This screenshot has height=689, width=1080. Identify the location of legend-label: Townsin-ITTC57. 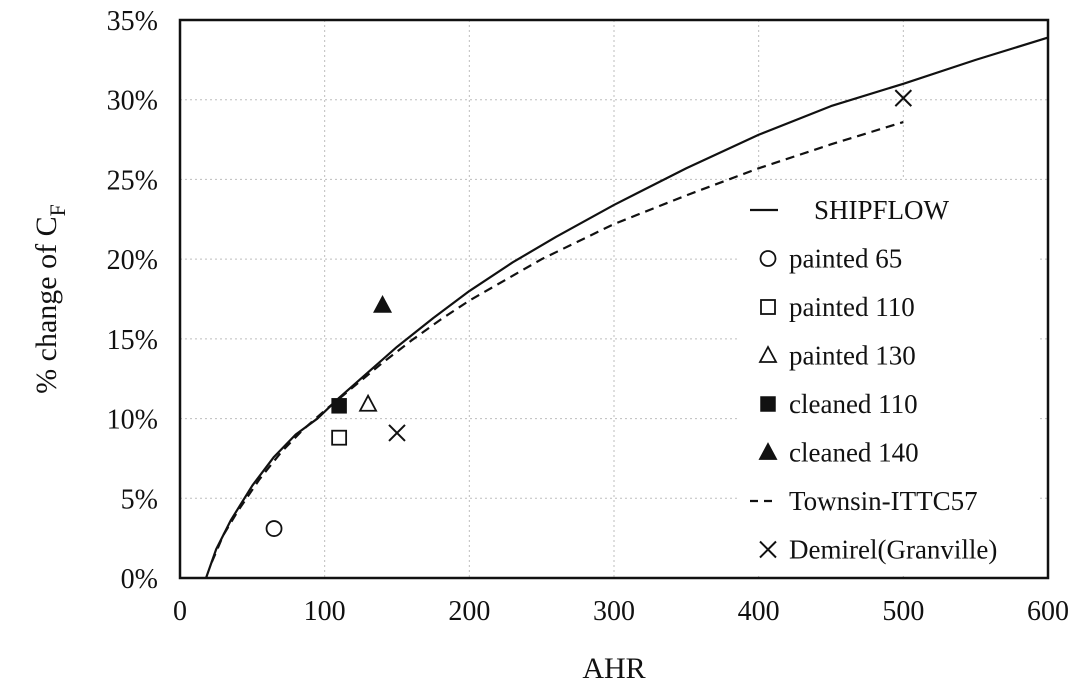
(883, 501).